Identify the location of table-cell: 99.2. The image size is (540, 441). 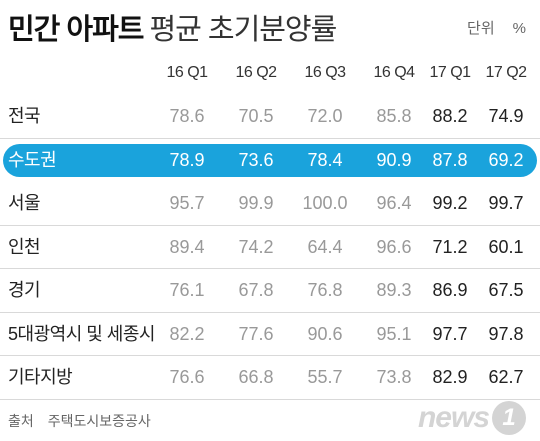
(450, 203).